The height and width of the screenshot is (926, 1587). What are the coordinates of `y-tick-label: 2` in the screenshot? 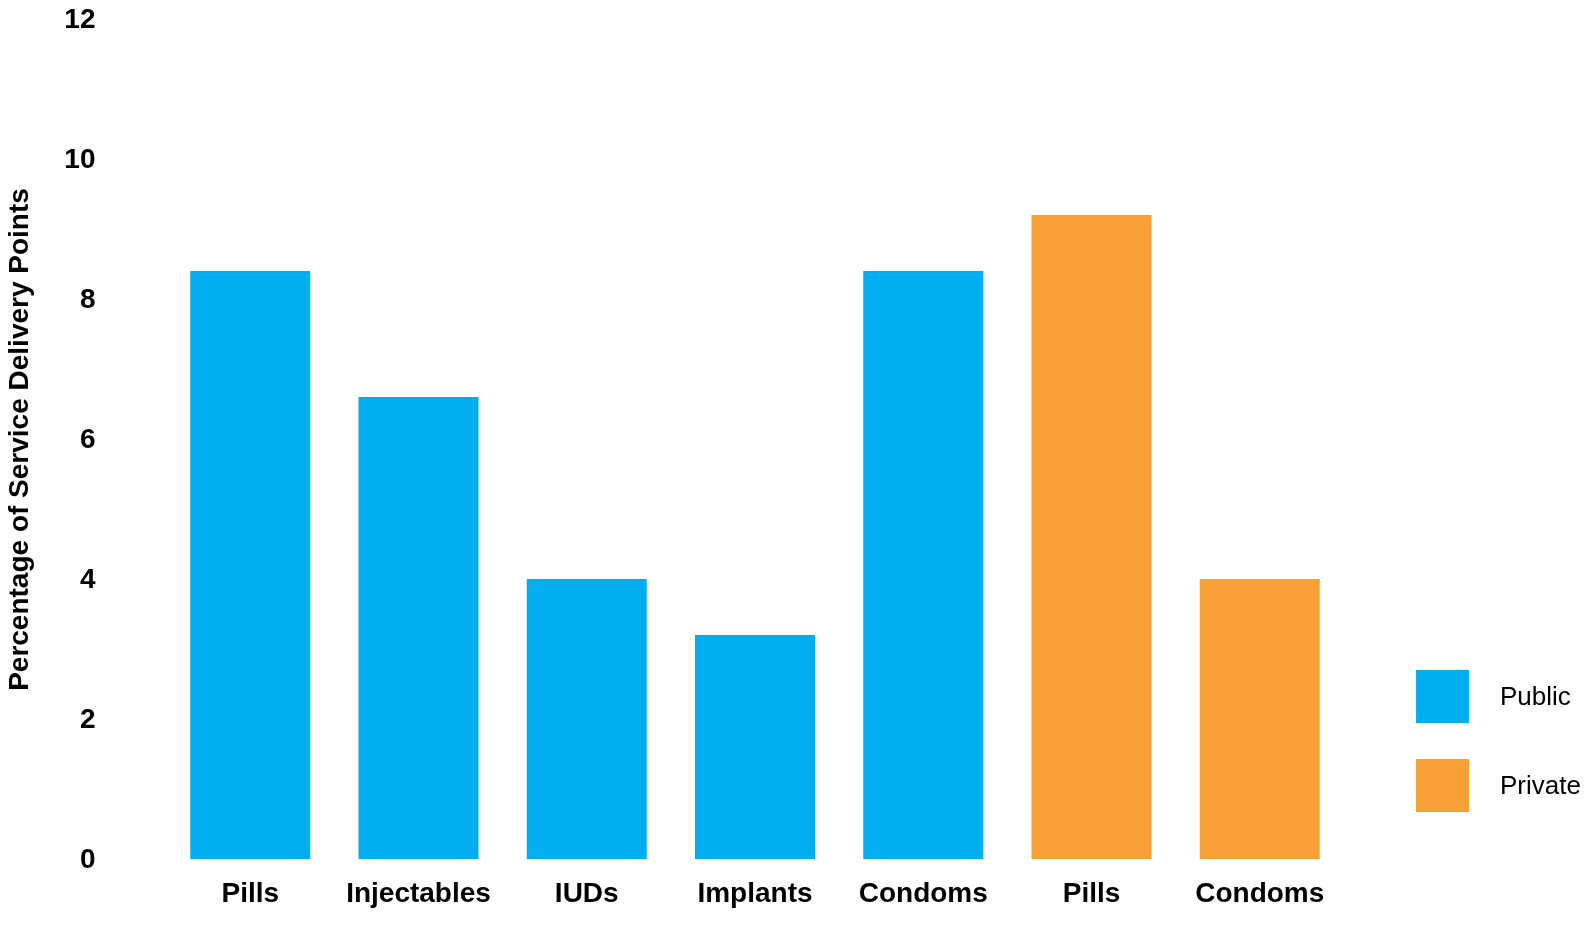 It's located at (87, 718).